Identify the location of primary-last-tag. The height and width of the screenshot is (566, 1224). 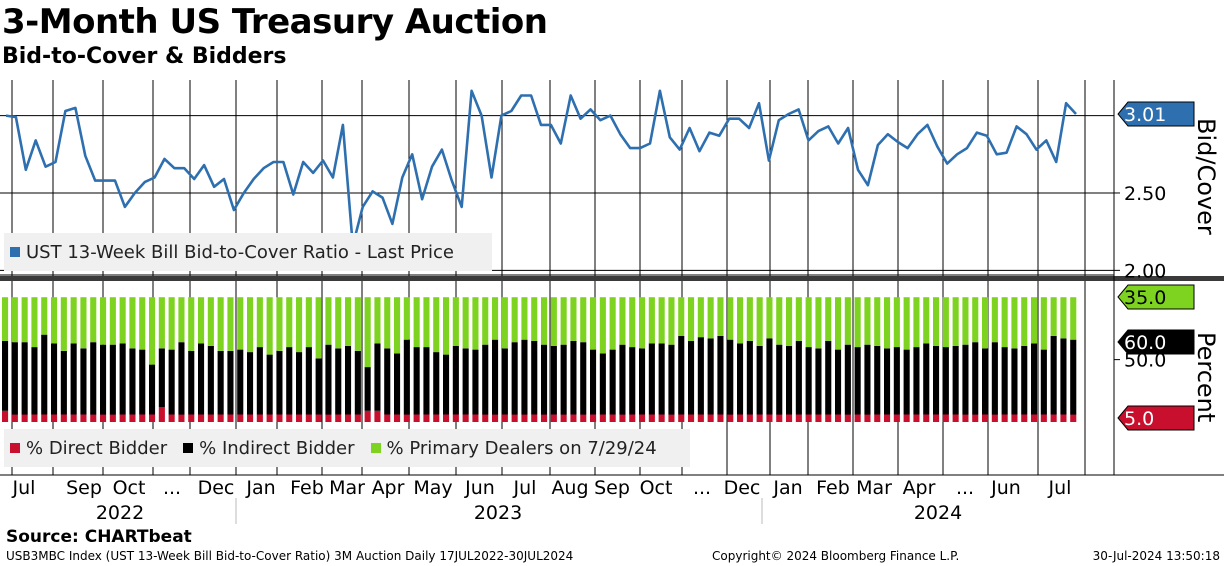
(1156, 297).